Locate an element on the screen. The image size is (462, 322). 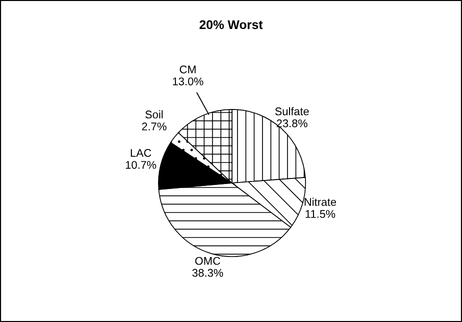
slice-label: CM is located at coordinates (188, 70).